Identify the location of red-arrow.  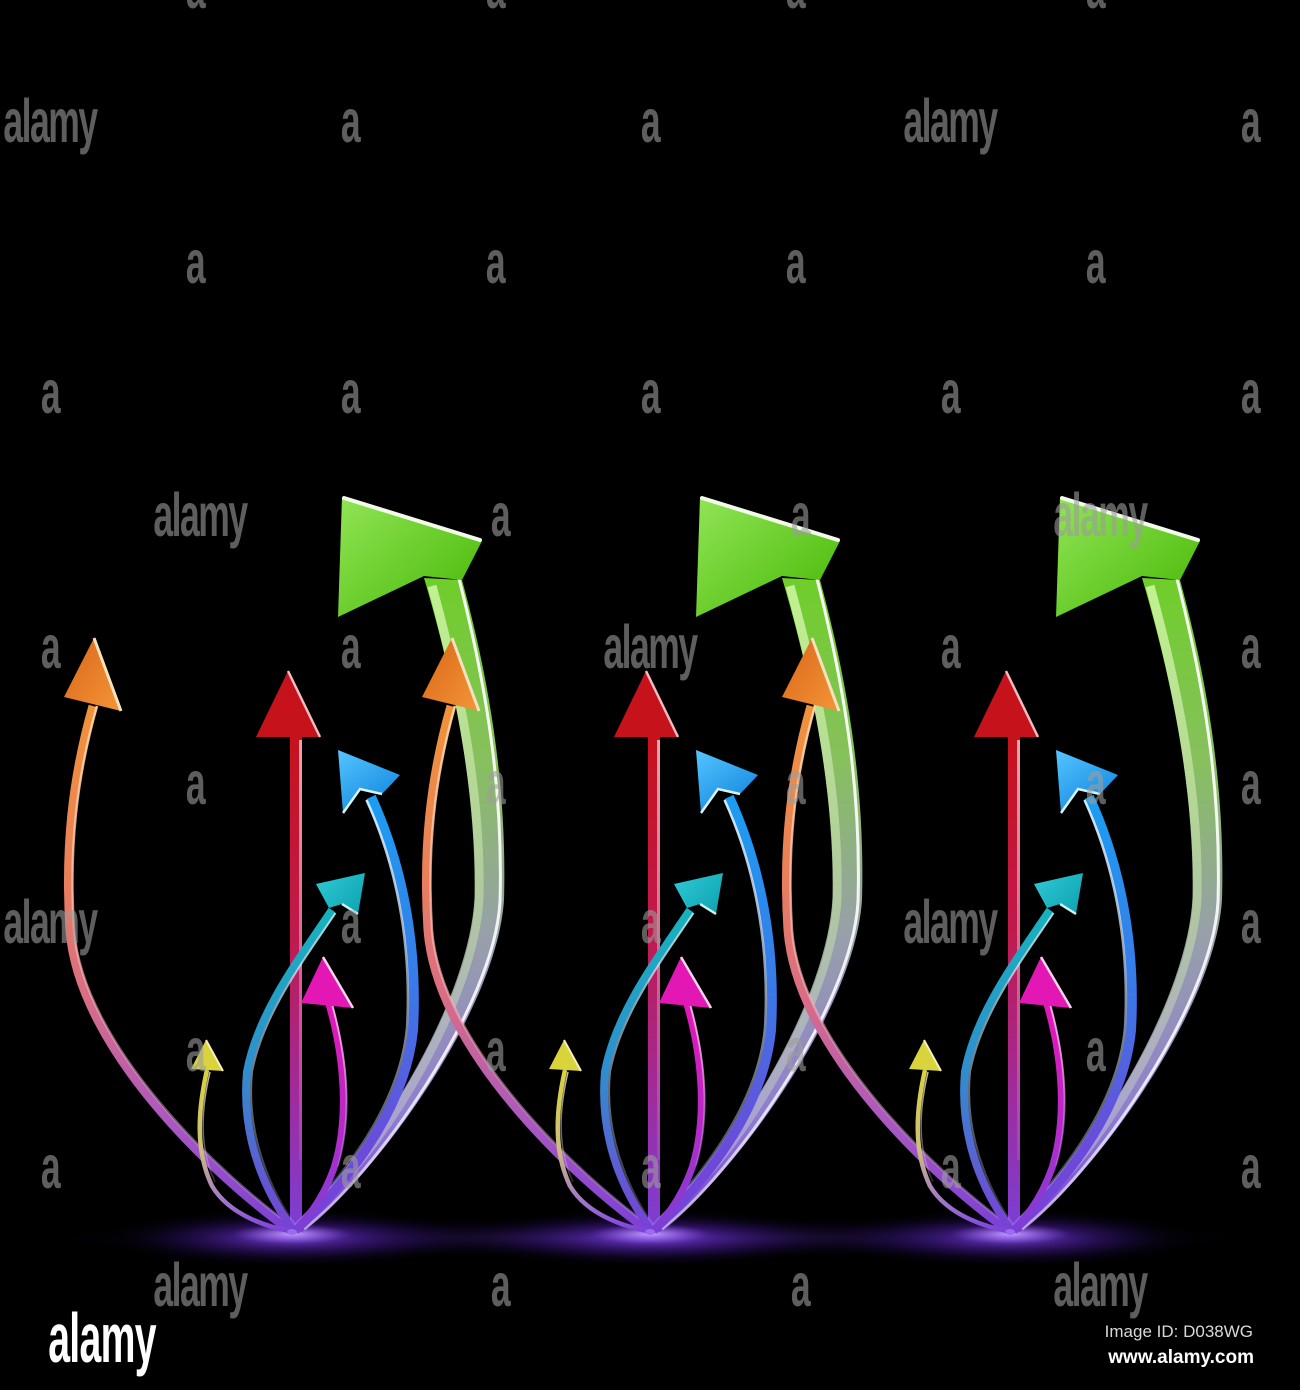
(647, 950).